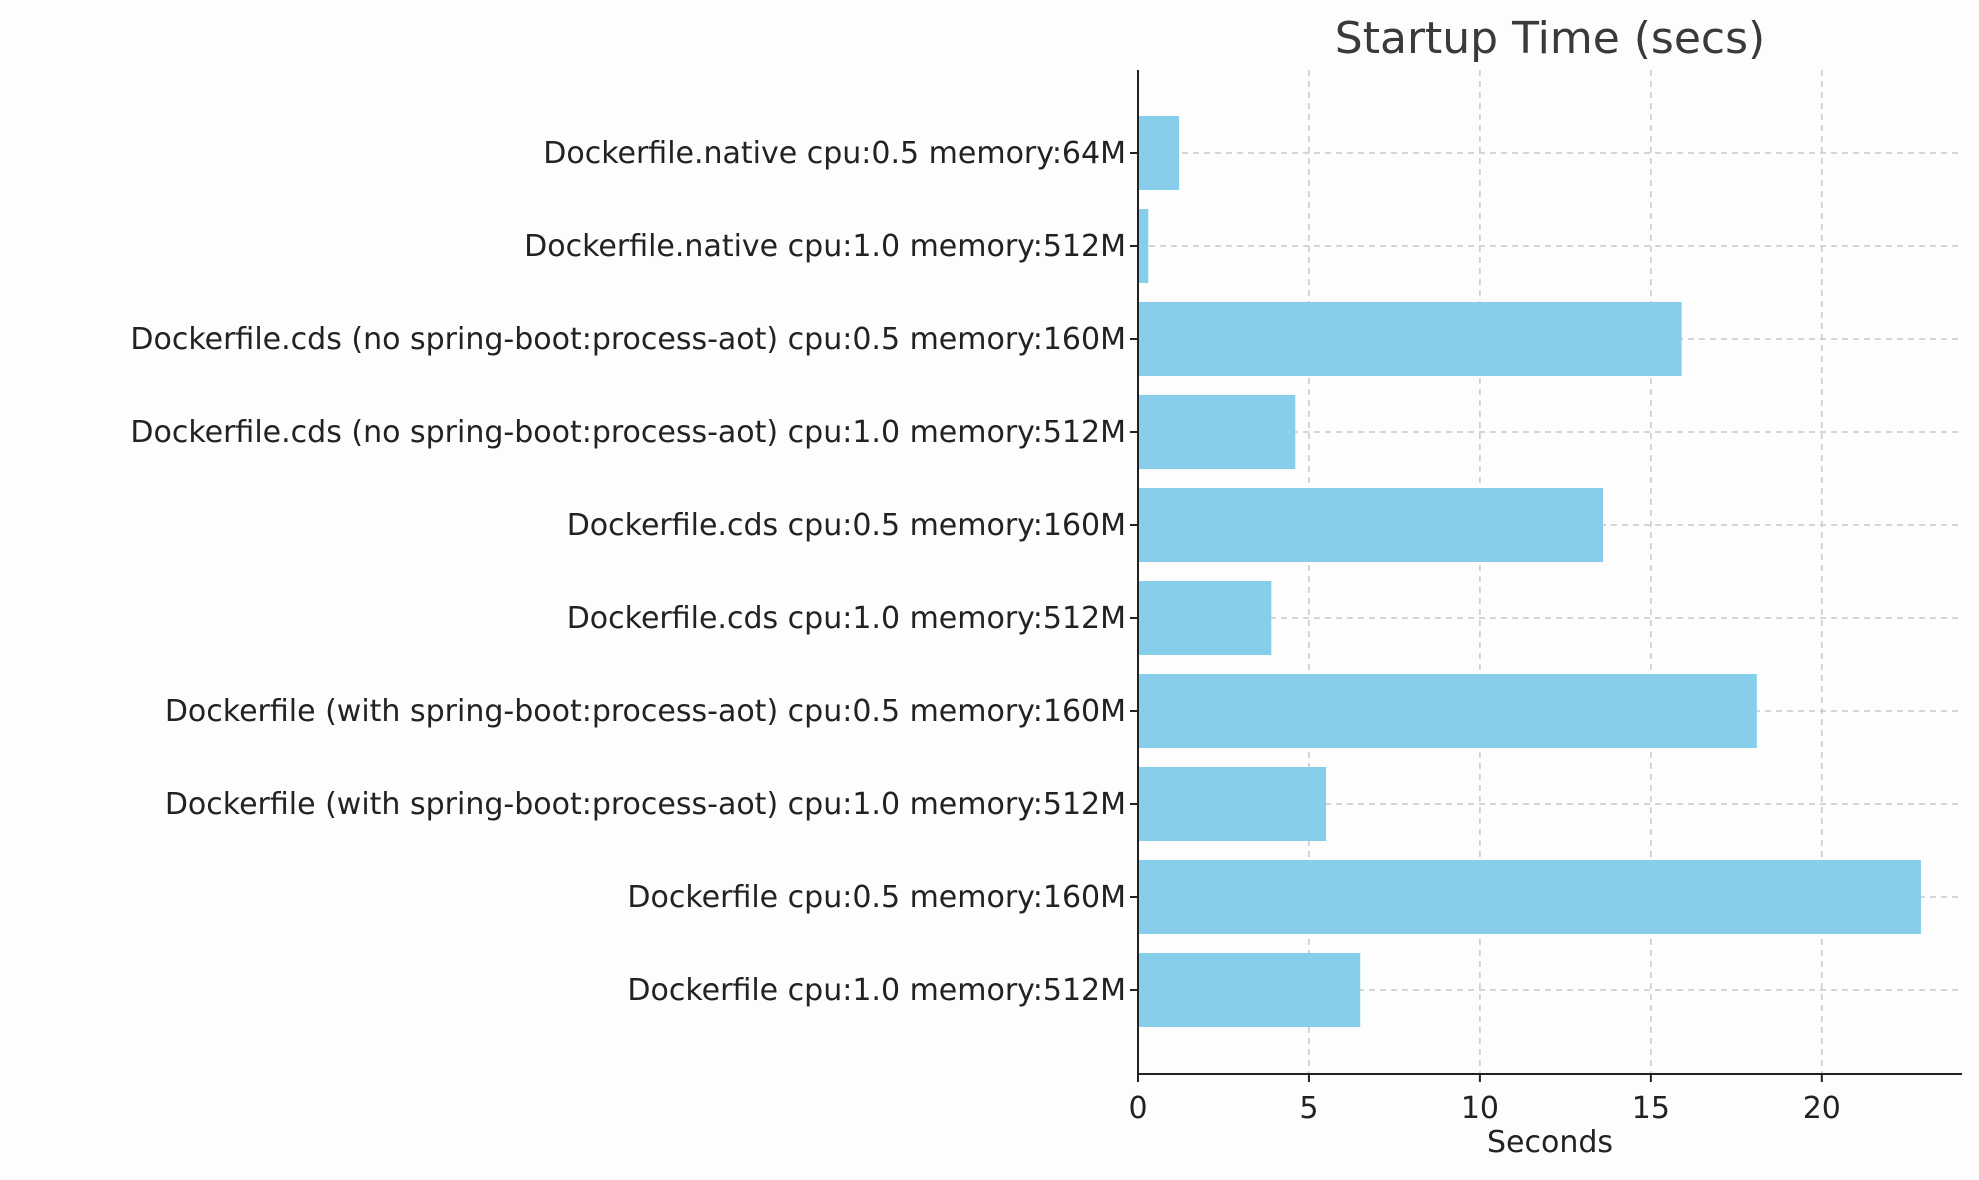 This screenshot has width=1979, height=1180. What do you see at coordinates (876, 990) in the screenshot?
I see `category-label: Dockerfile cpu:1.0 memory:512M` at bounding box center [876, 990].